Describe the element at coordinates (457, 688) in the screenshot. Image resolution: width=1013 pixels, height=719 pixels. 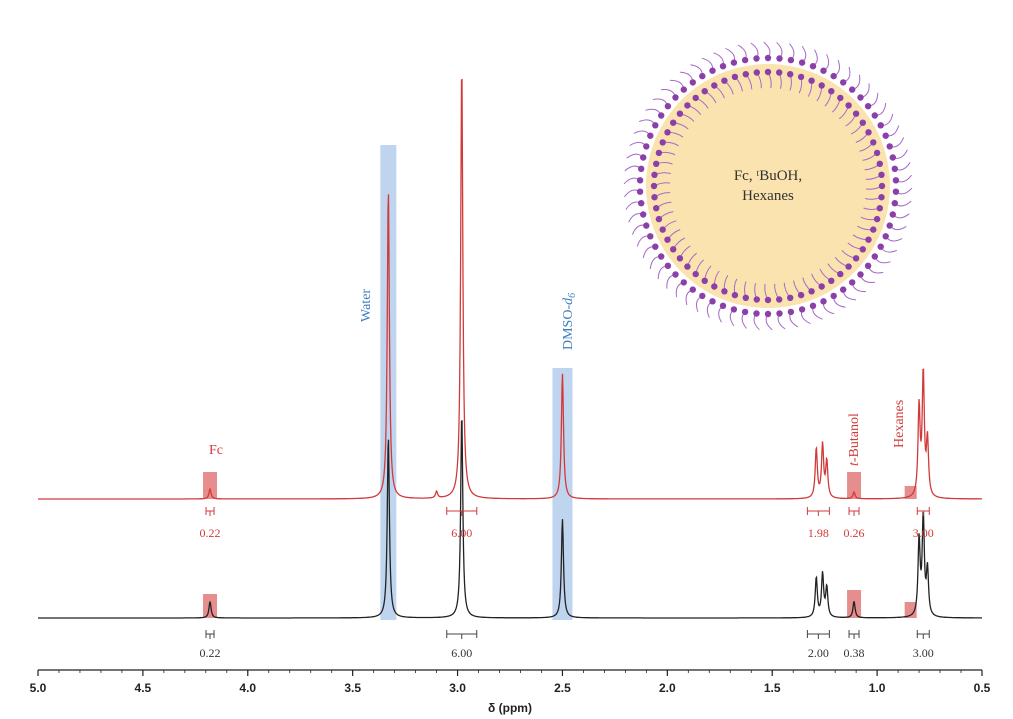
I see `x-tick-label-4: 3.0` at that location.